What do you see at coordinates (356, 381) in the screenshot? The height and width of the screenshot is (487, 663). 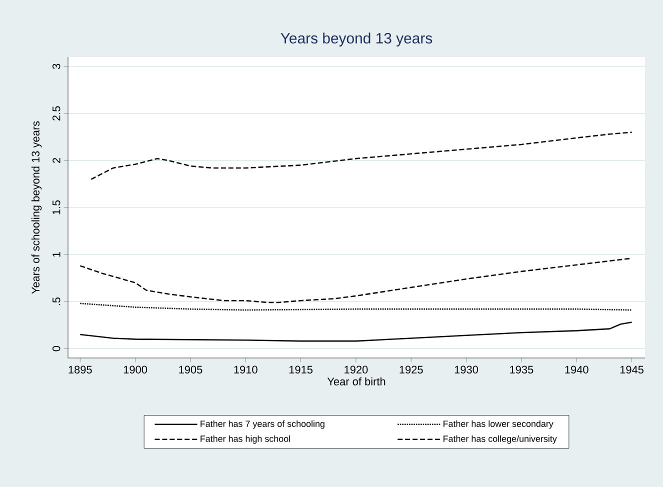 I see `x-axis-title: Year of birth` at bounding box center [356, 381].